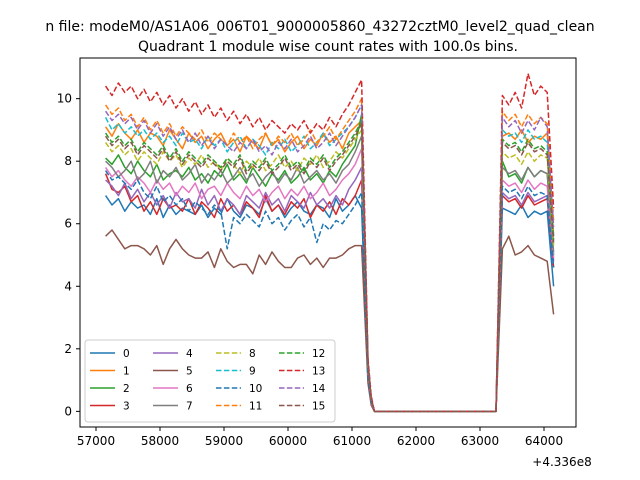  I want to click on x-tick-label: 62000, so click(416, 441).